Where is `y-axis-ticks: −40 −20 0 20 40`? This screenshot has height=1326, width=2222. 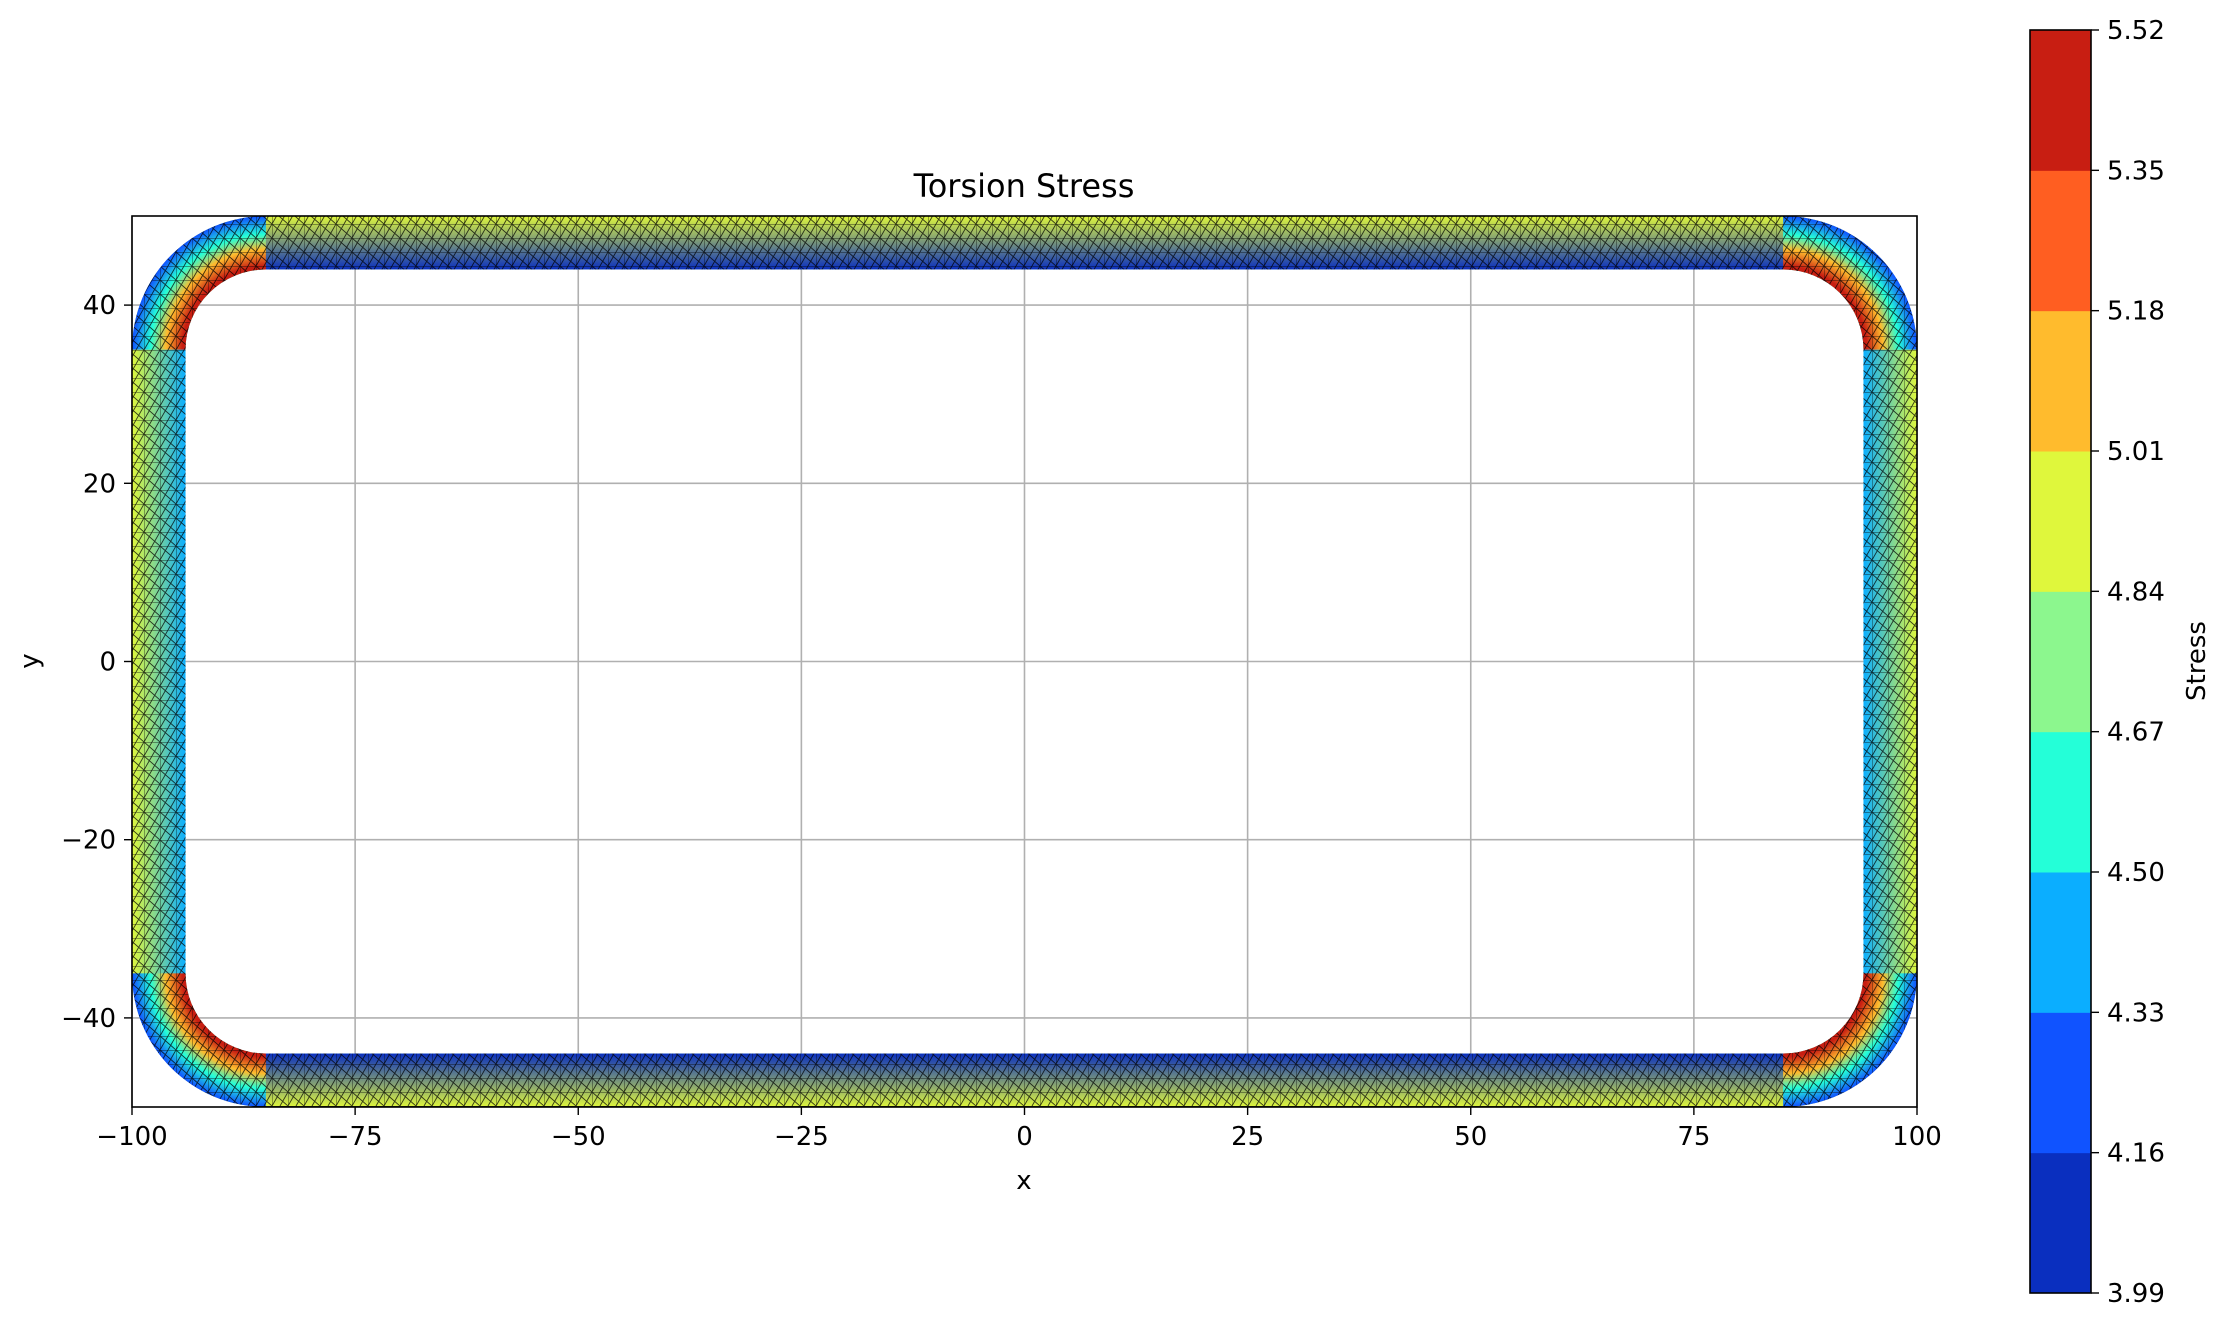
y-axis-ticks: −40 −20 0 20 40 is located at coordinates (96, 662).